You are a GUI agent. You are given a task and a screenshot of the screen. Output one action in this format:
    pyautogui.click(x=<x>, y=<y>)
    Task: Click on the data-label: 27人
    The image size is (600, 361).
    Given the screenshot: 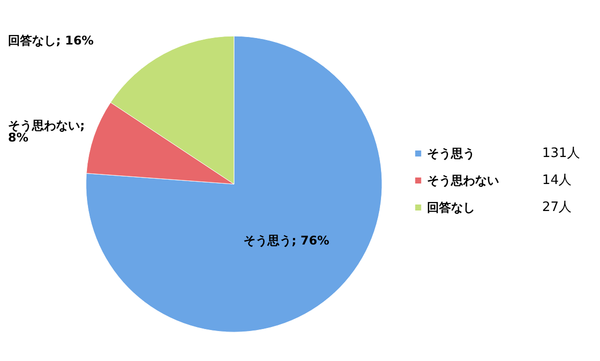 What is the action you would take?
    pyautogui.click(x=557, y=207)
    